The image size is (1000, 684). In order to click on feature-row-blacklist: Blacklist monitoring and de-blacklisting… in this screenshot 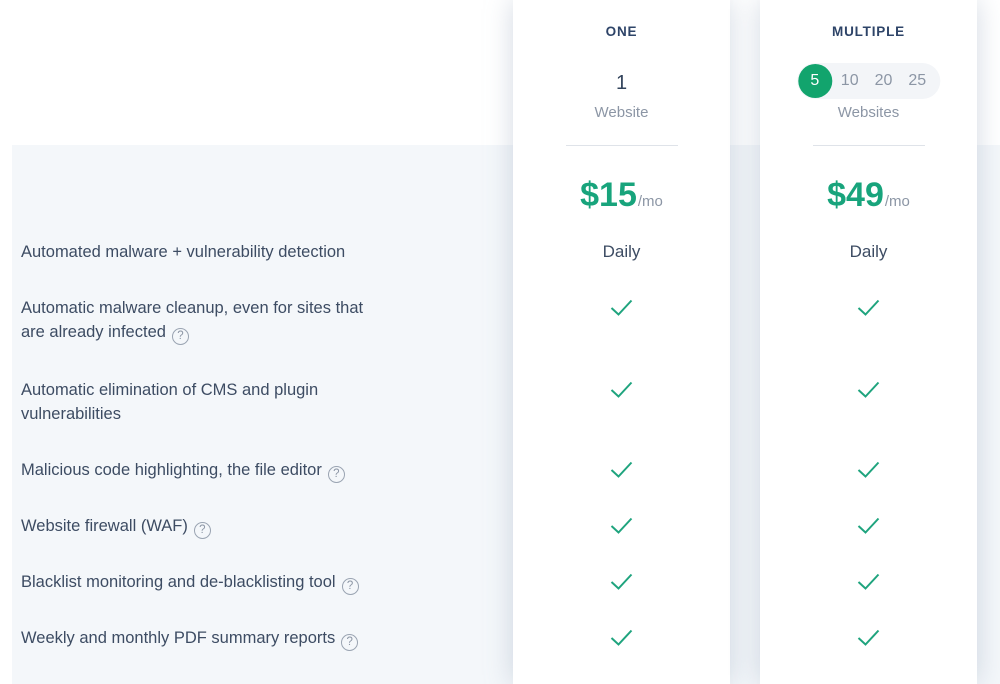, I will do `click(500, 584)`.